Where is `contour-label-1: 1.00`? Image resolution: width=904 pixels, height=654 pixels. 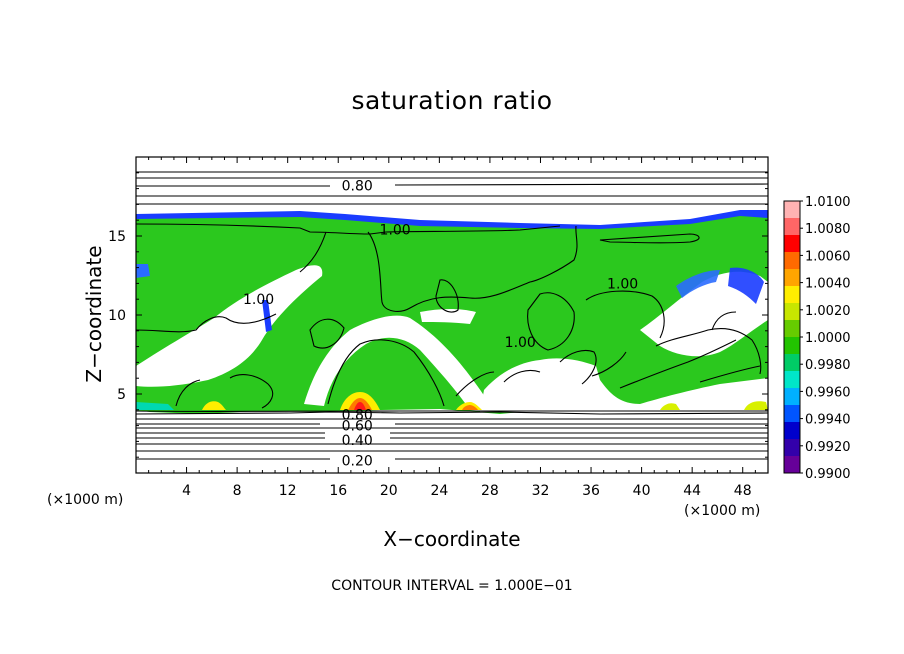 contour-label-1: 1.00 is located at coordinates (395, 231).